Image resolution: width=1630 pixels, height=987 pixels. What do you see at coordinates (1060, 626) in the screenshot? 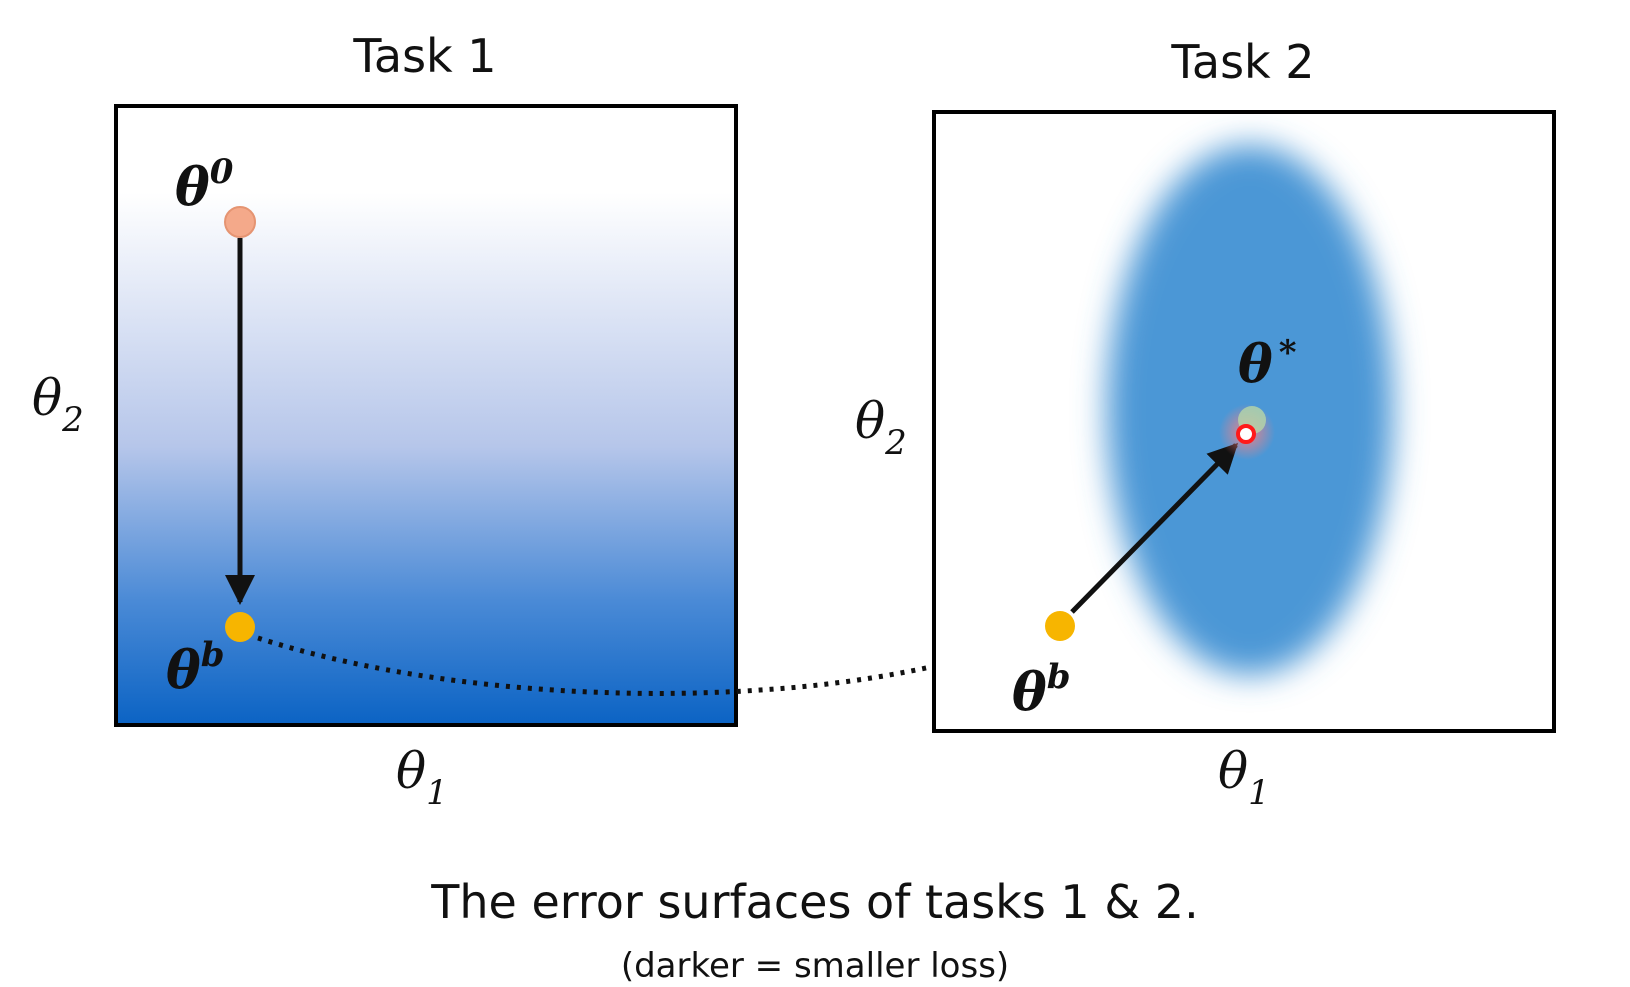
I see `task2-start-point` at bounding box center [1060, 626].